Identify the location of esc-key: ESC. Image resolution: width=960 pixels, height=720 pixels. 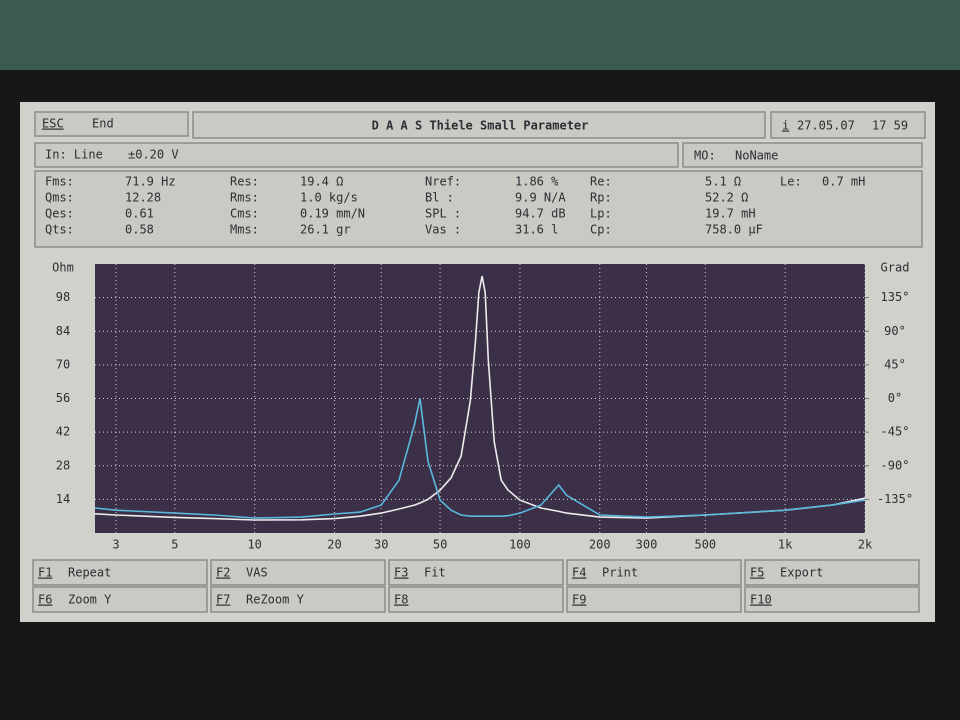
(53, 124).